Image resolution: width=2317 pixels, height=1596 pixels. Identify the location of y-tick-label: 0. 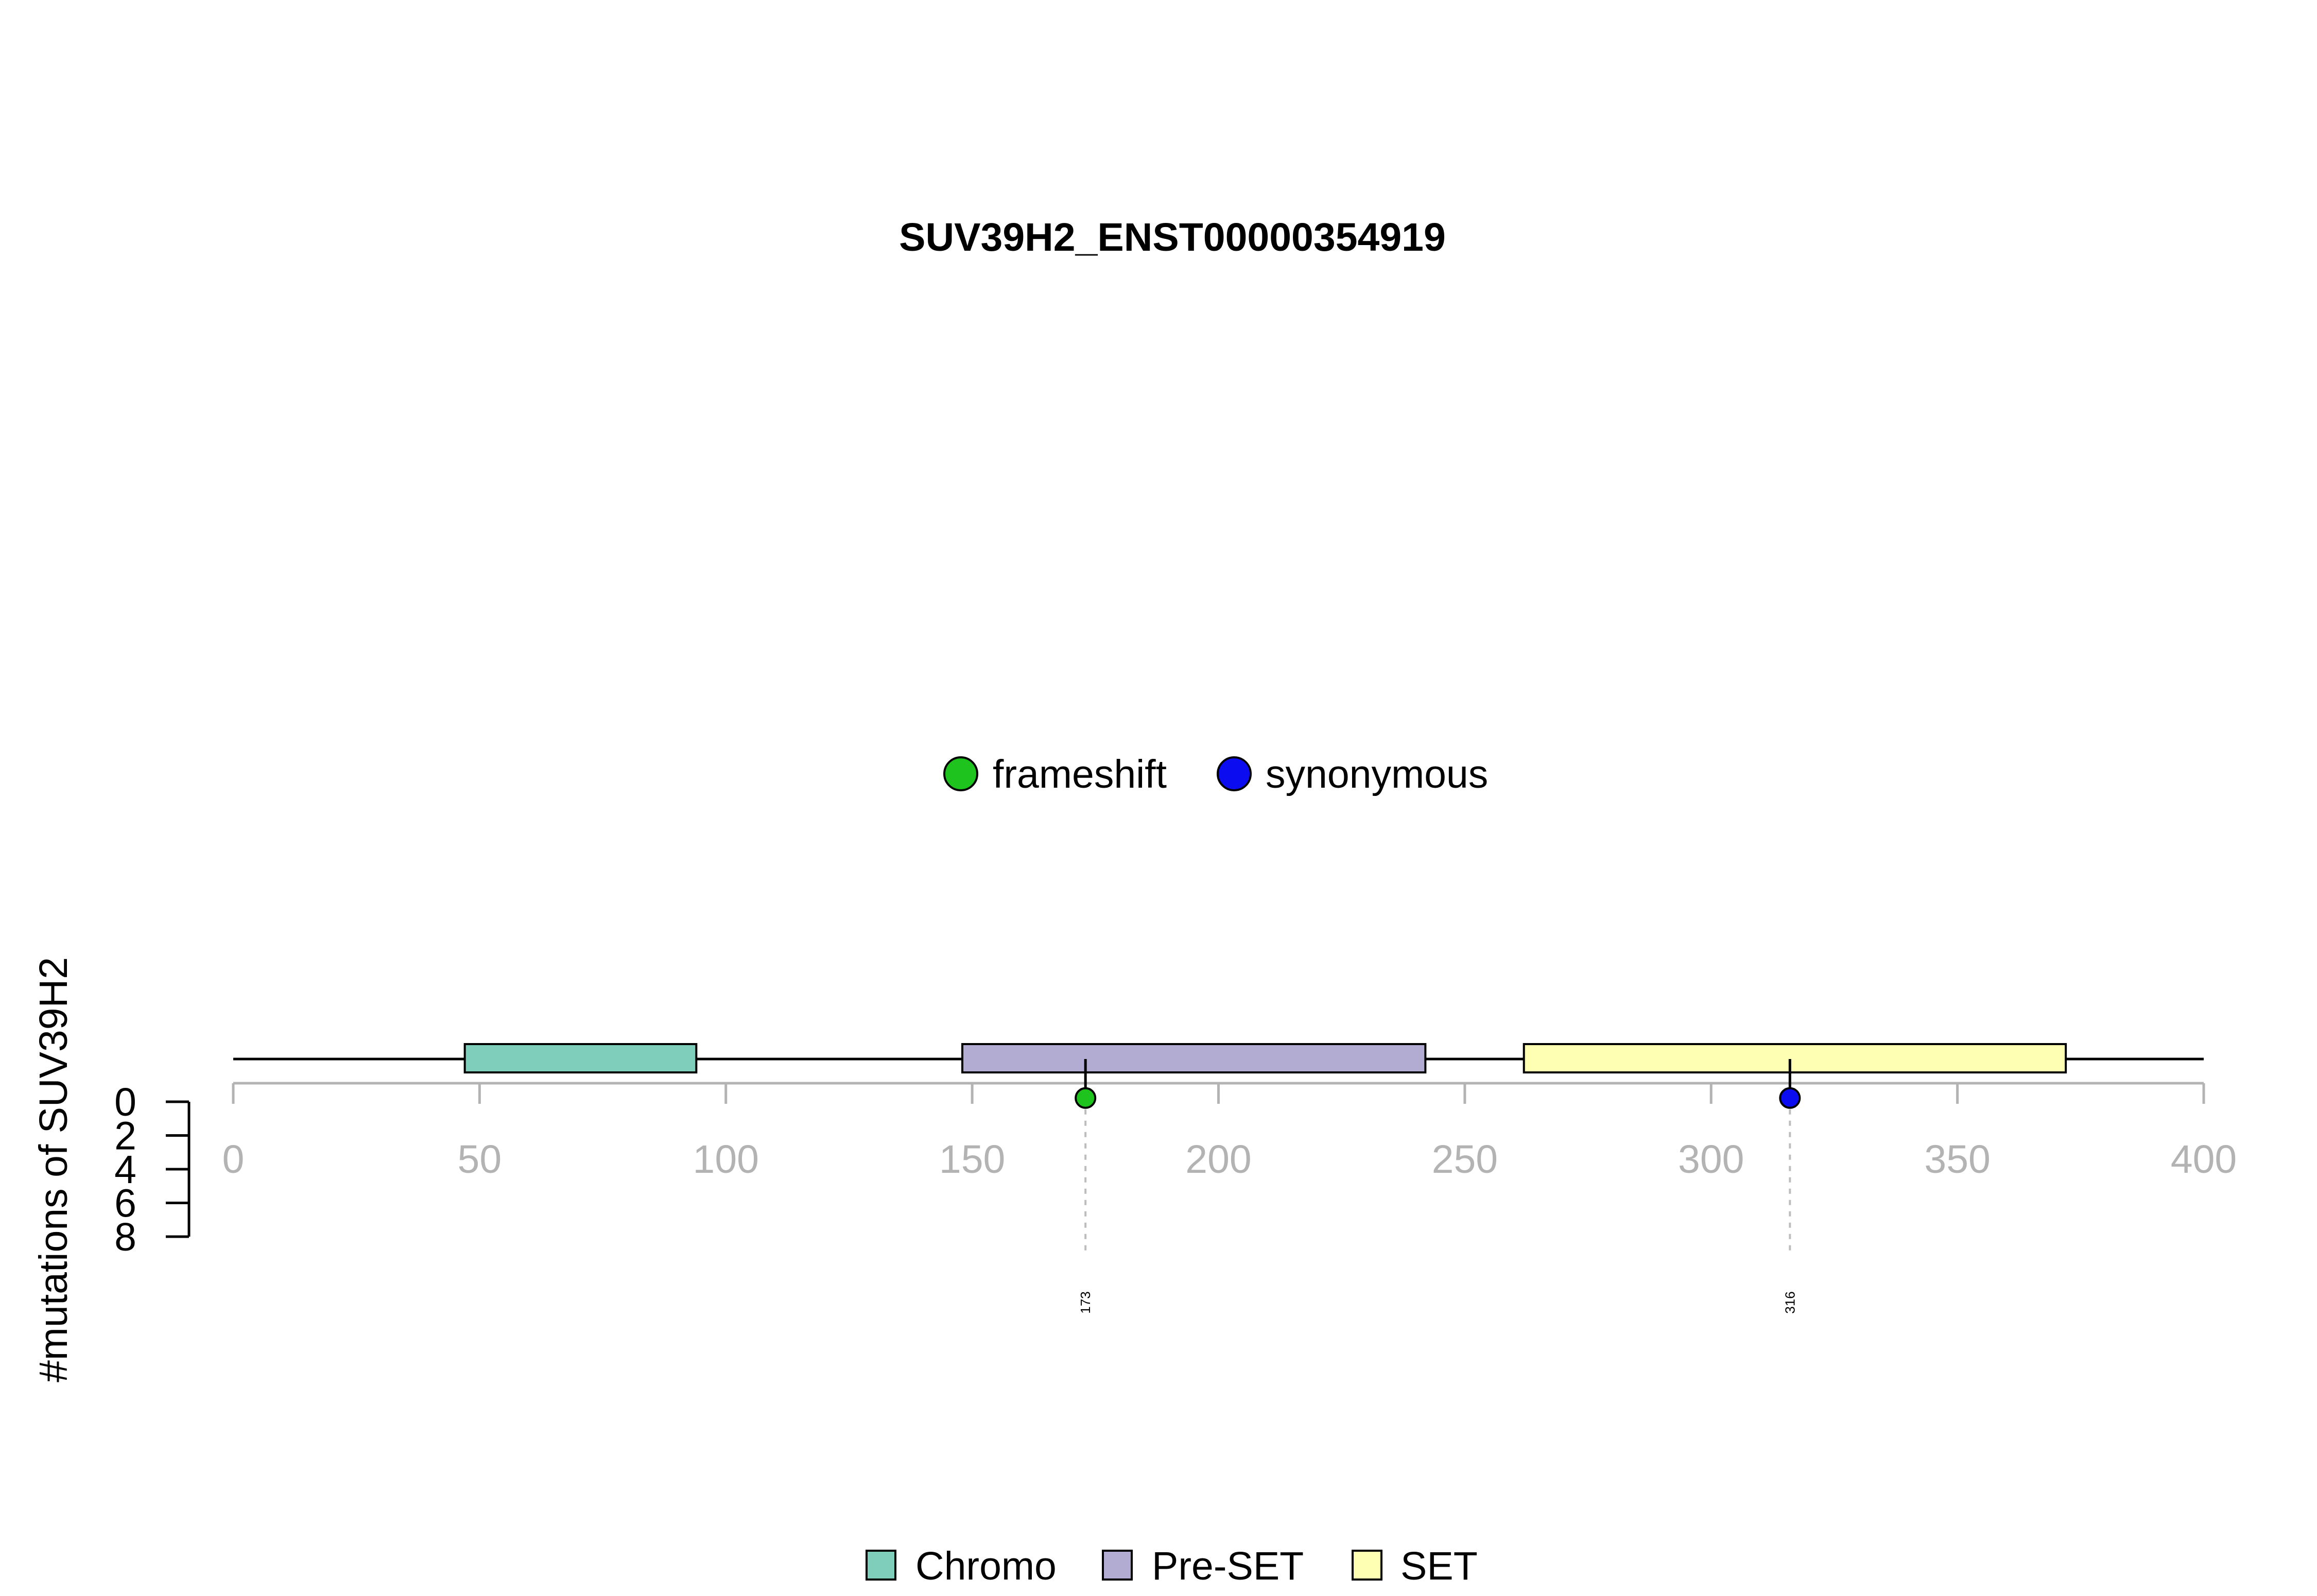
(125, 1102).